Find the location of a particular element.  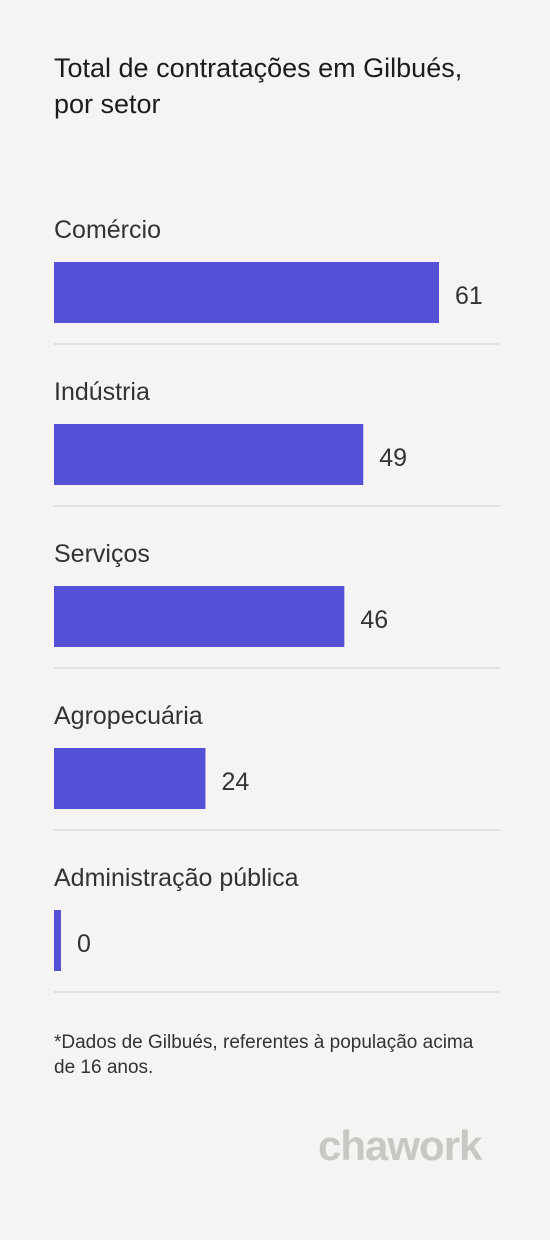

bar-value-label: 46 is located at coordinates (374, 620).